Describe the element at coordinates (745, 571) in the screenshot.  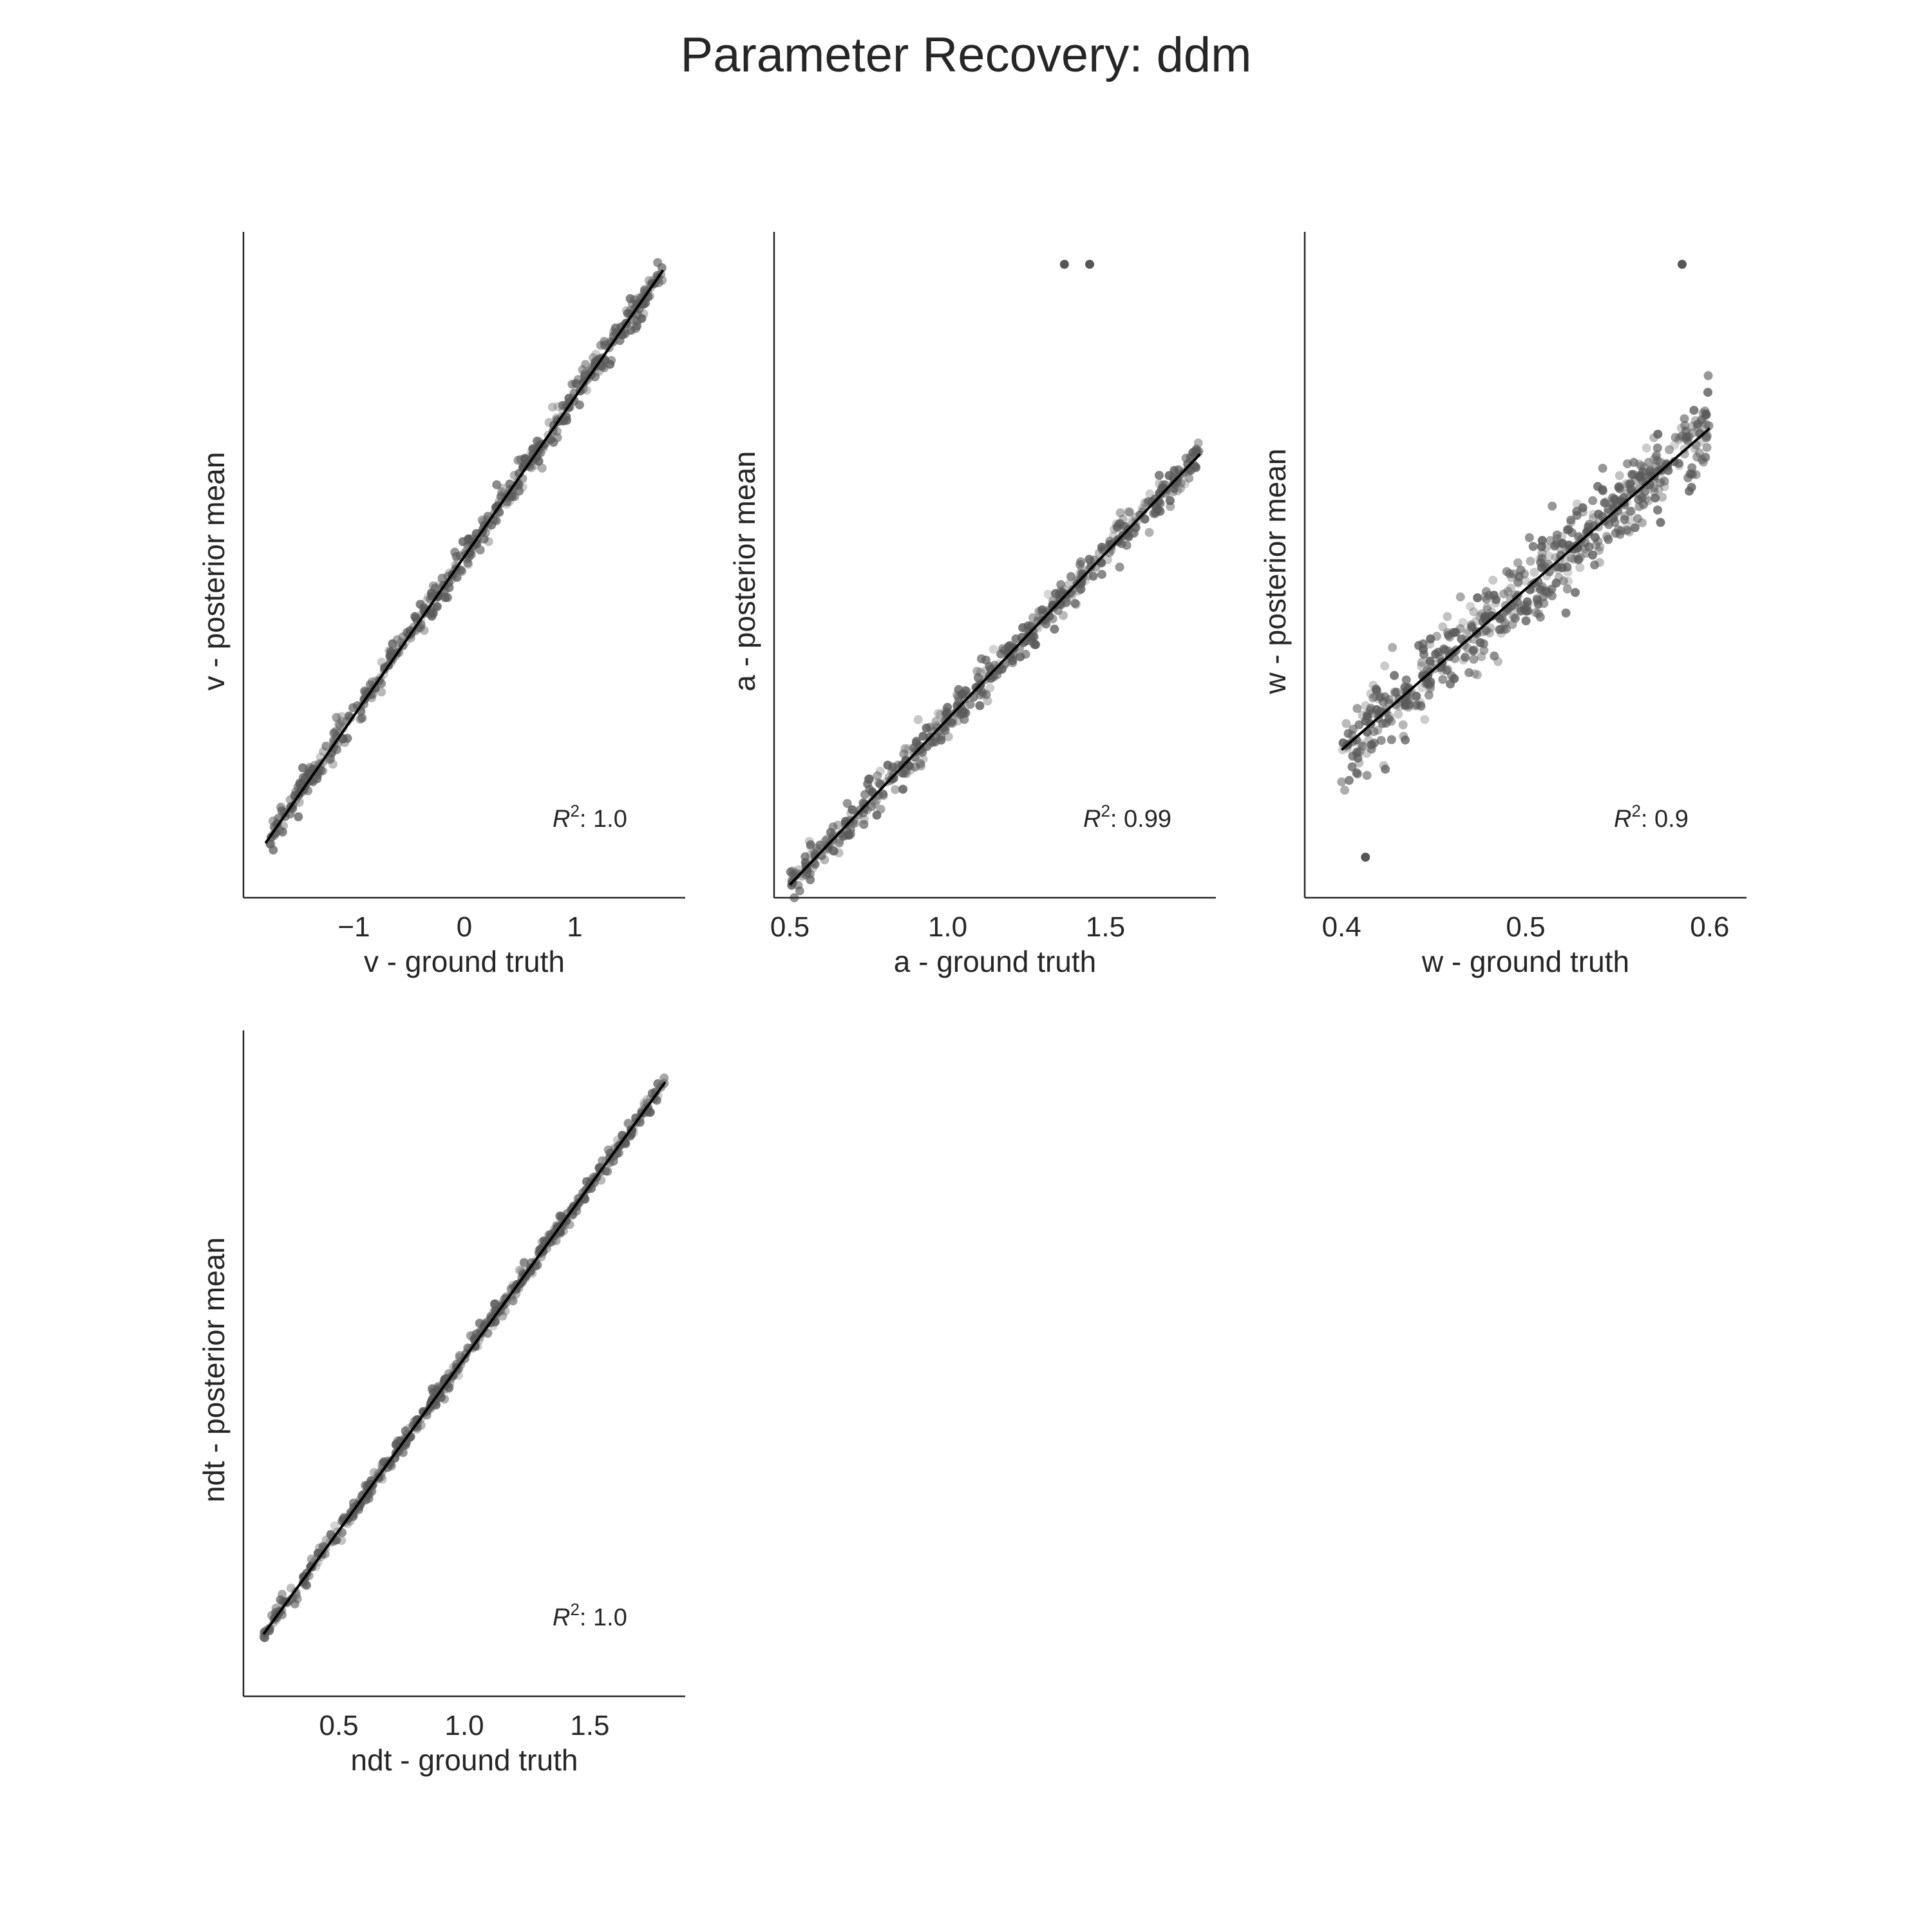
I see `y-axis-label: a - posterior mean` at that location.